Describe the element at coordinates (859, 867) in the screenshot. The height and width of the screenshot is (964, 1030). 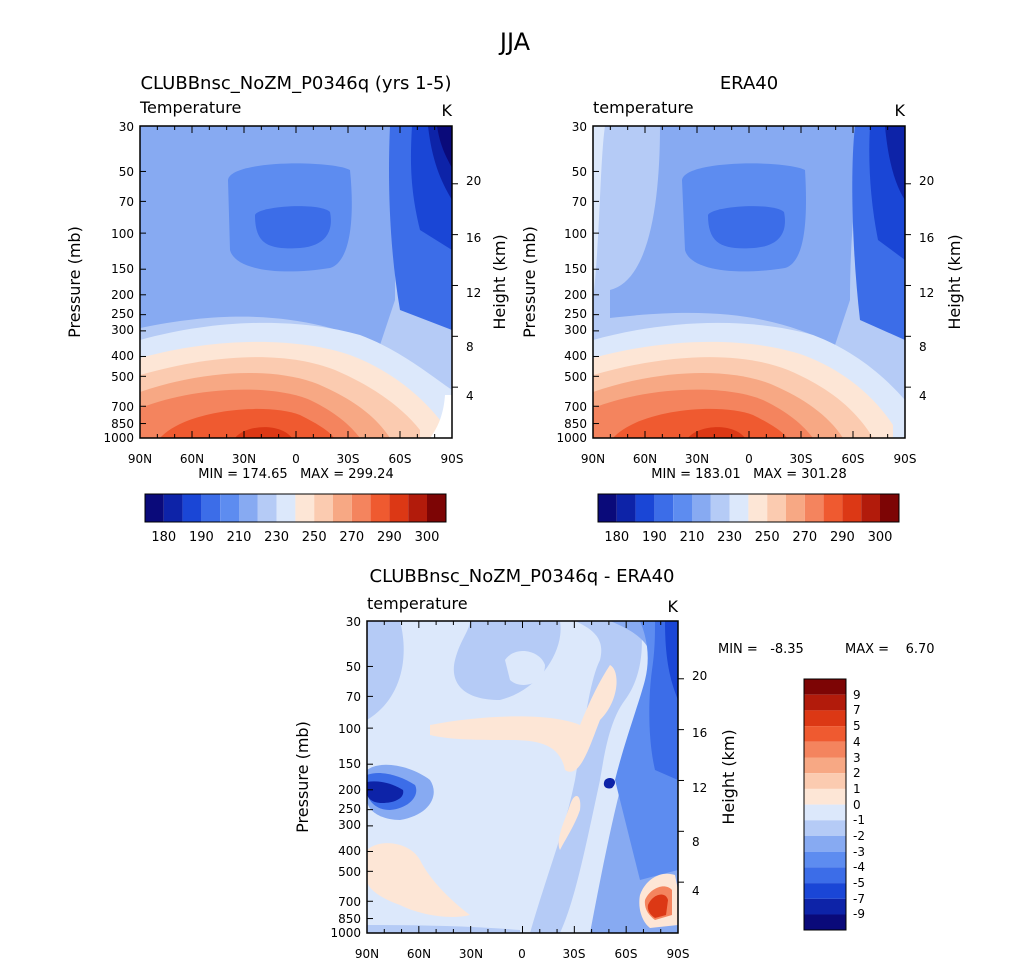
I see `colorbar-label: -4` at that location.